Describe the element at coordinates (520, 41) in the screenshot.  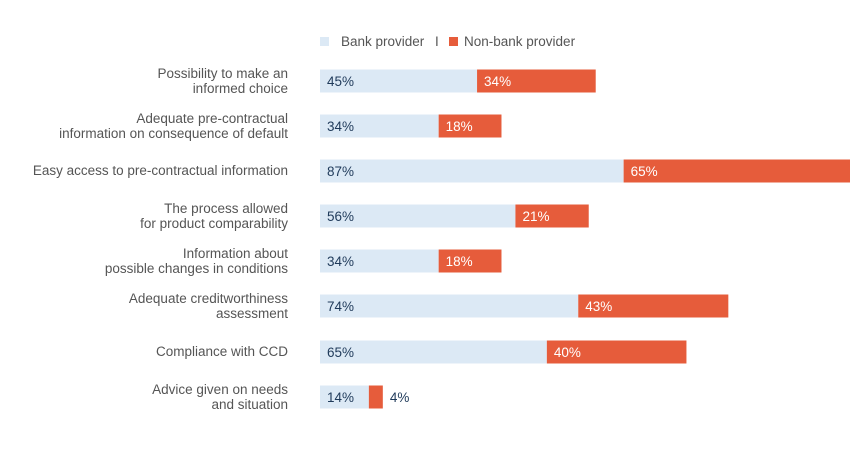
I see `legend-label-nonbank: Non-bank provider` at that location.